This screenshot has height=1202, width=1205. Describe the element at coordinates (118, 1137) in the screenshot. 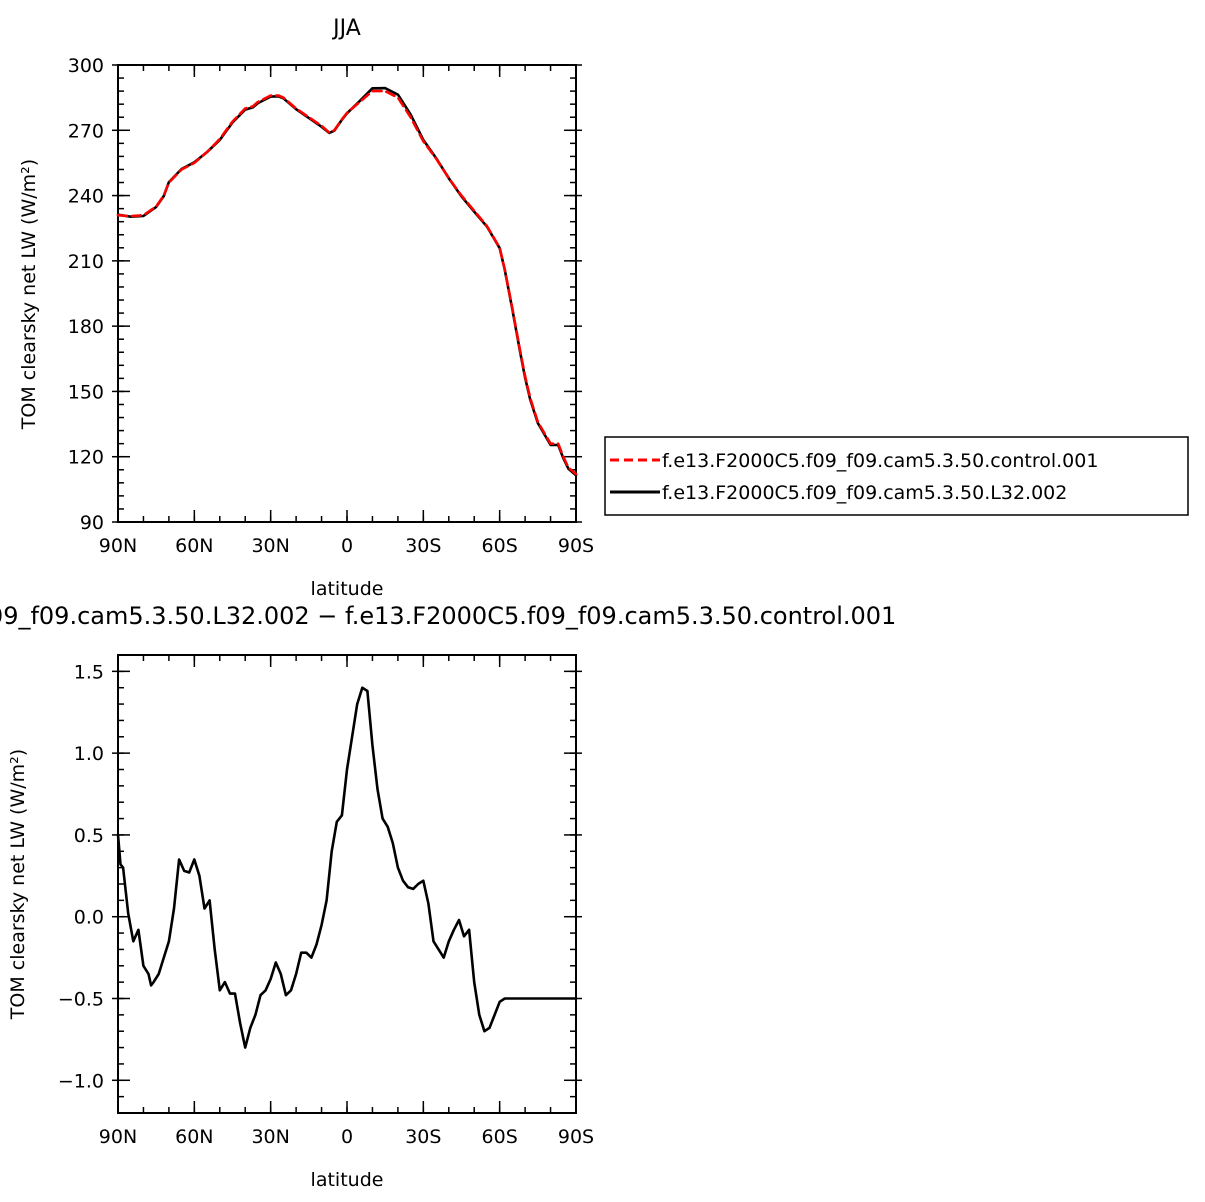

I see `bottom-x-tick-label: 90N` at that location.